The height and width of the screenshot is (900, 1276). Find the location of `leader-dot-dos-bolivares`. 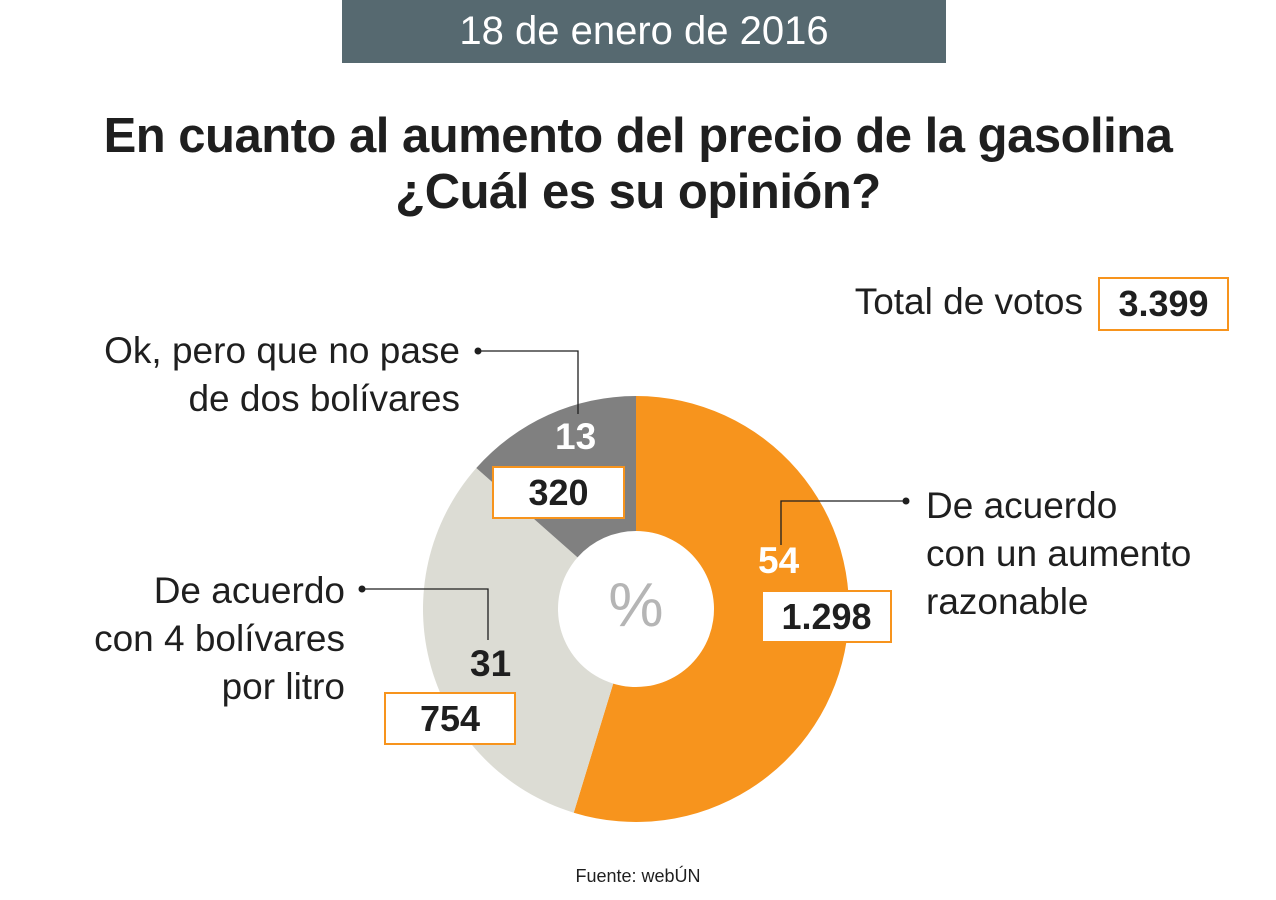

leader-dot-dos-bolivares is located at coordinates (478, 351).